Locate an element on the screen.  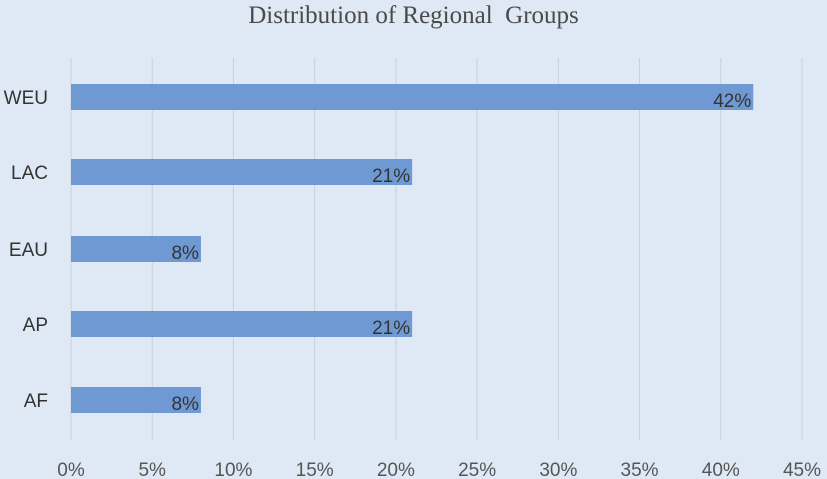
x-tick-label: 25% is located at coordinates (477, 469).